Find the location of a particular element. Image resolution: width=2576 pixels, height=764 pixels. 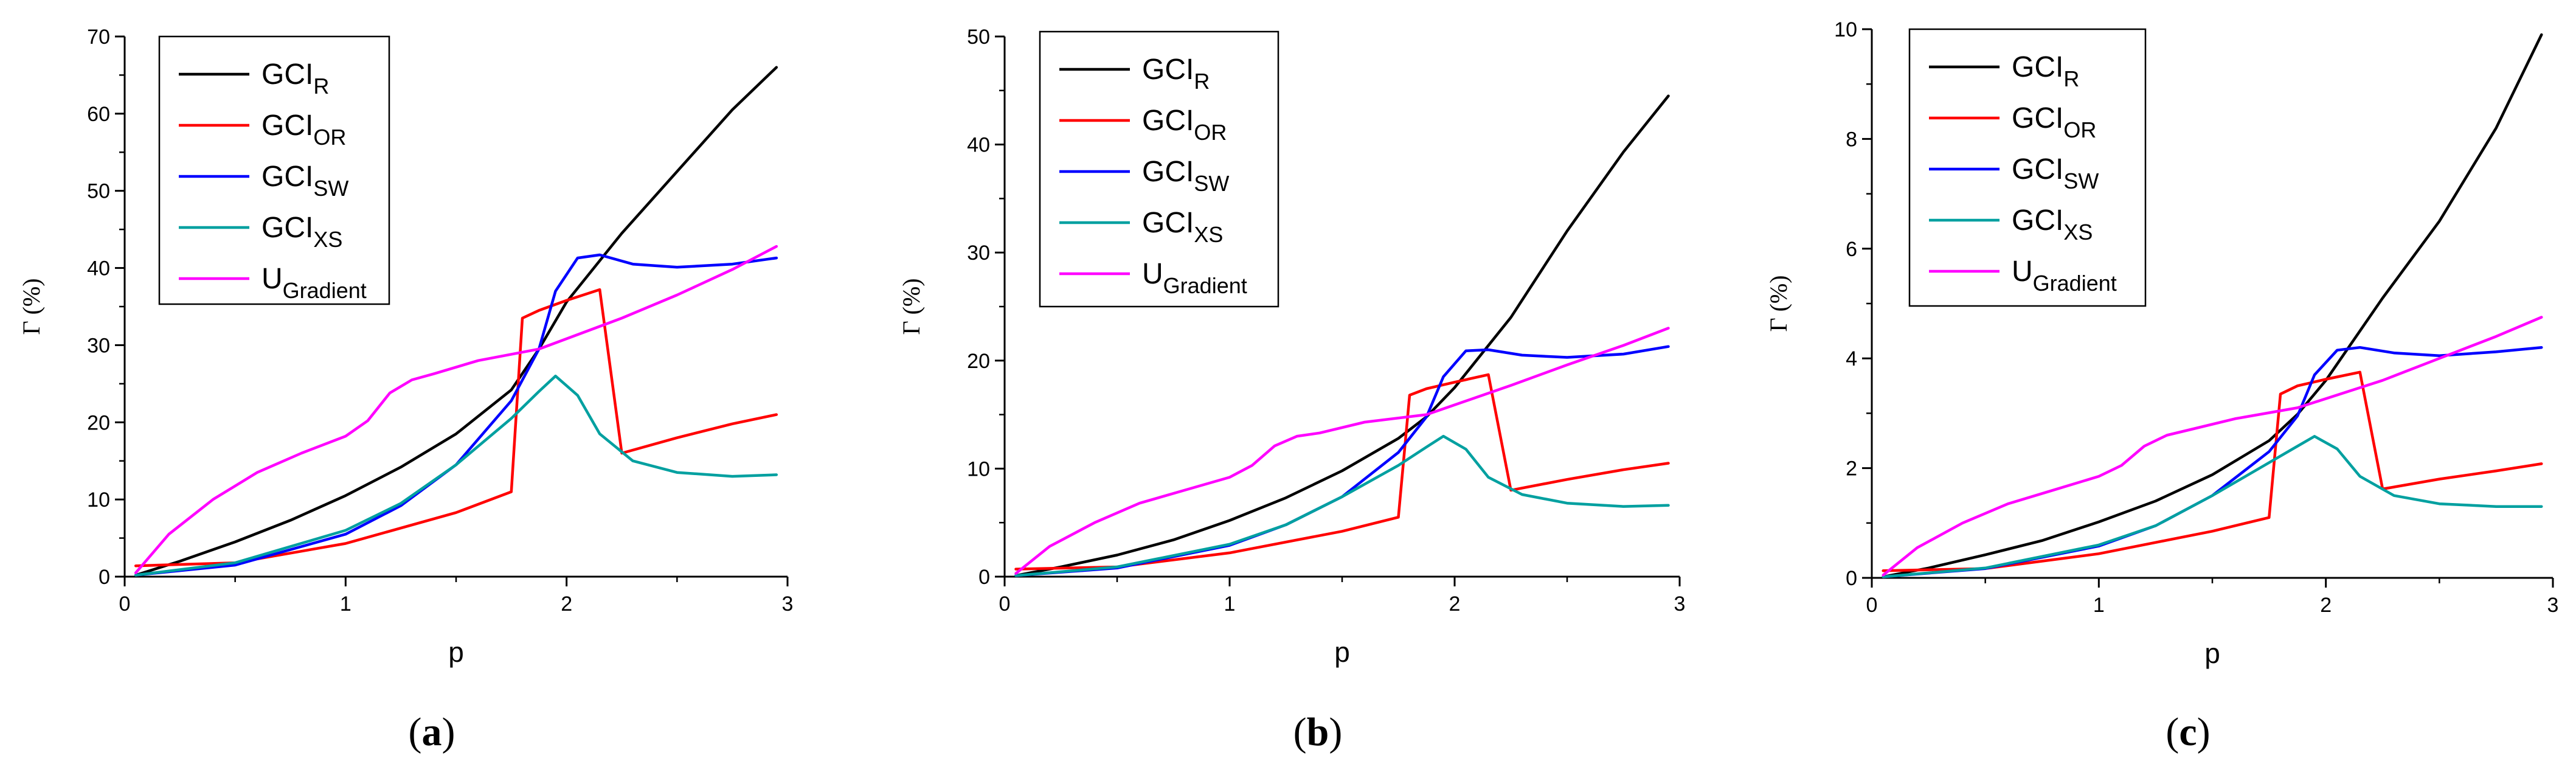

x-tick-label: 1 is located at coordinates (345, 604).